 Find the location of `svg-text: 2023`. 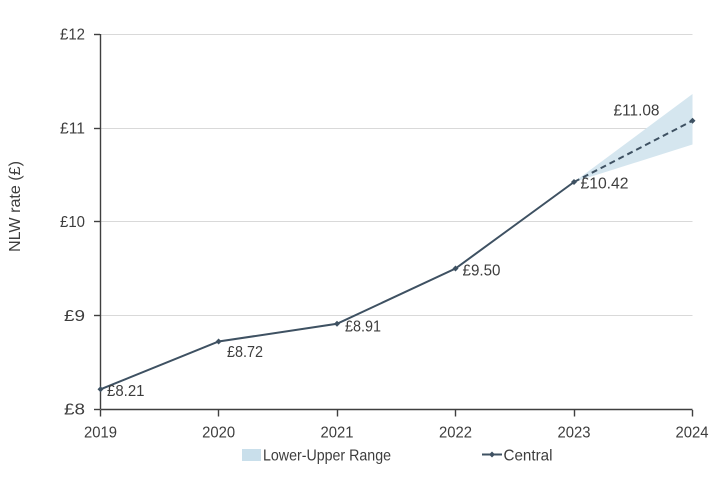

svg-text: 2023 is located at coordinates (574, 433).